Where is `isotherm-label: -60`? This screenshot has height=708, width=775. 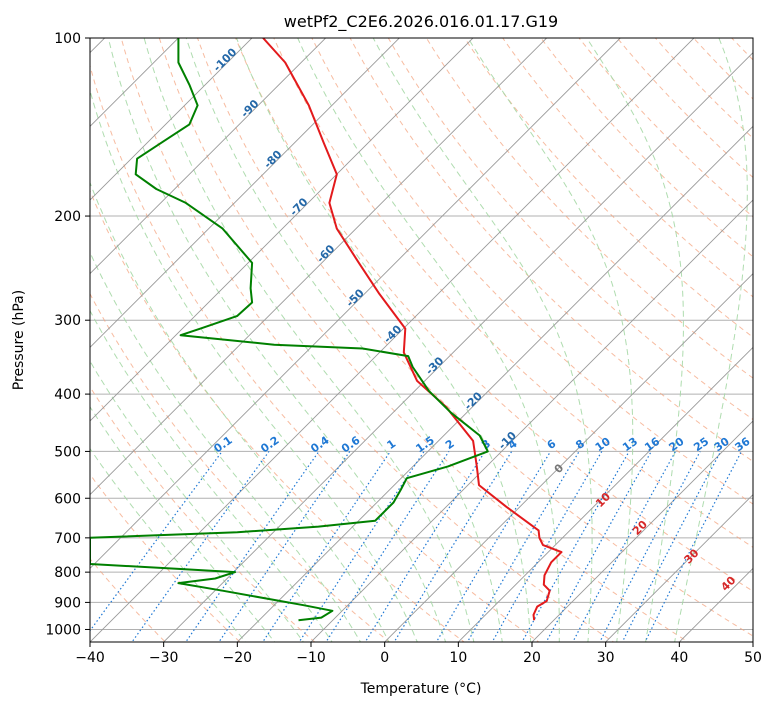 isotherm-label: -60 is located at coordinates (325, 253).